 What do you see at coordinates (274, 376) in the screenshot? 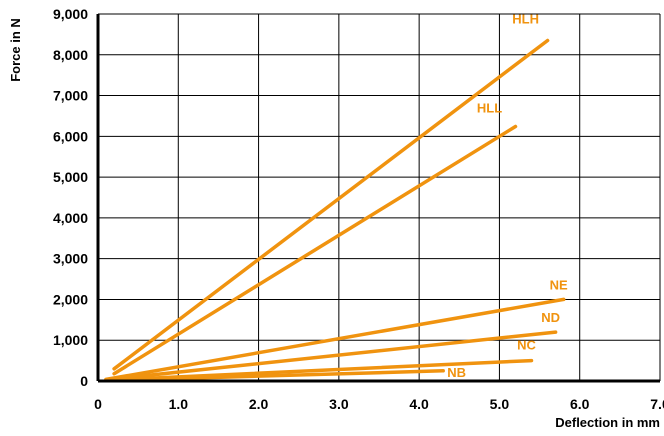
I see `series-line-nb` at bounding box center [274, 376].